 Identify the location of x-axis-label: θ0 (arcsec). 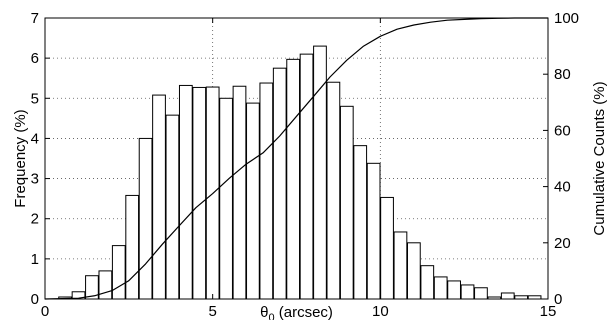
(296, 312).